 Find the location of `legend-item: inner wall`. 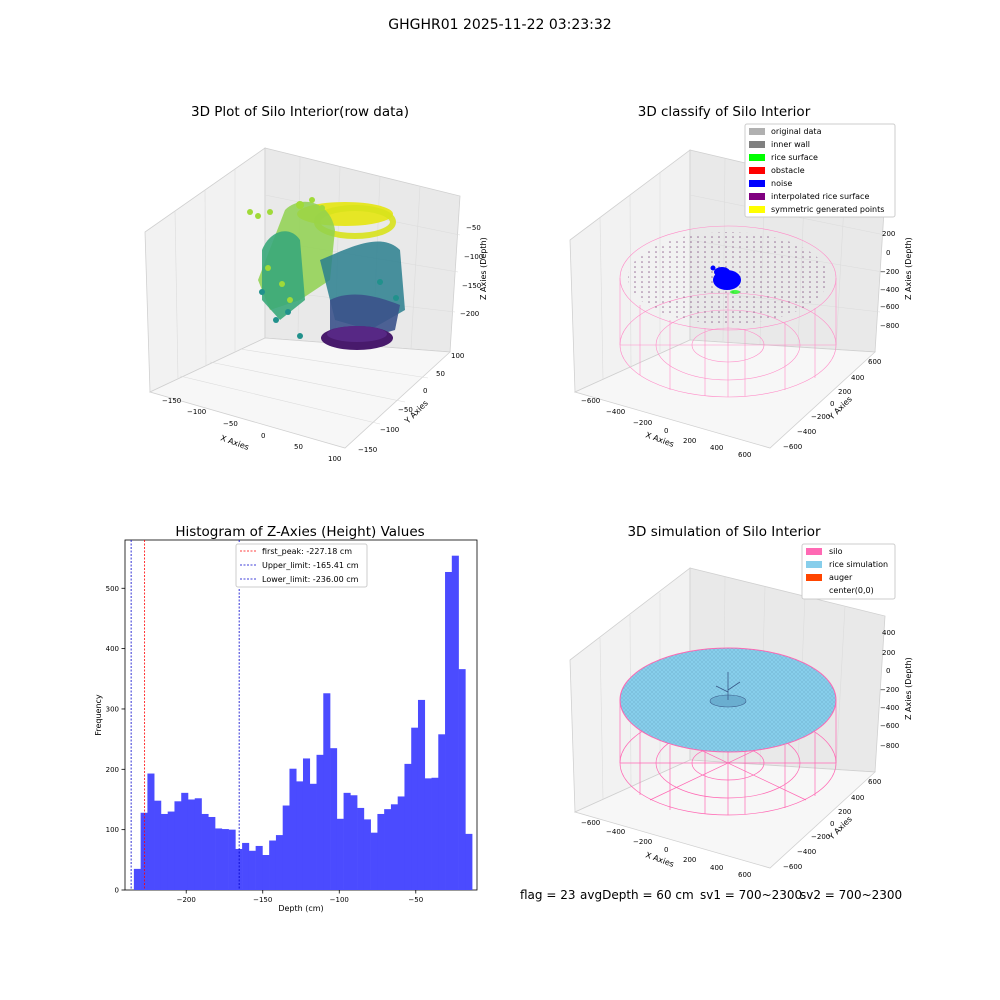

legend-item: inner wall is located at coordinates (779, 144).